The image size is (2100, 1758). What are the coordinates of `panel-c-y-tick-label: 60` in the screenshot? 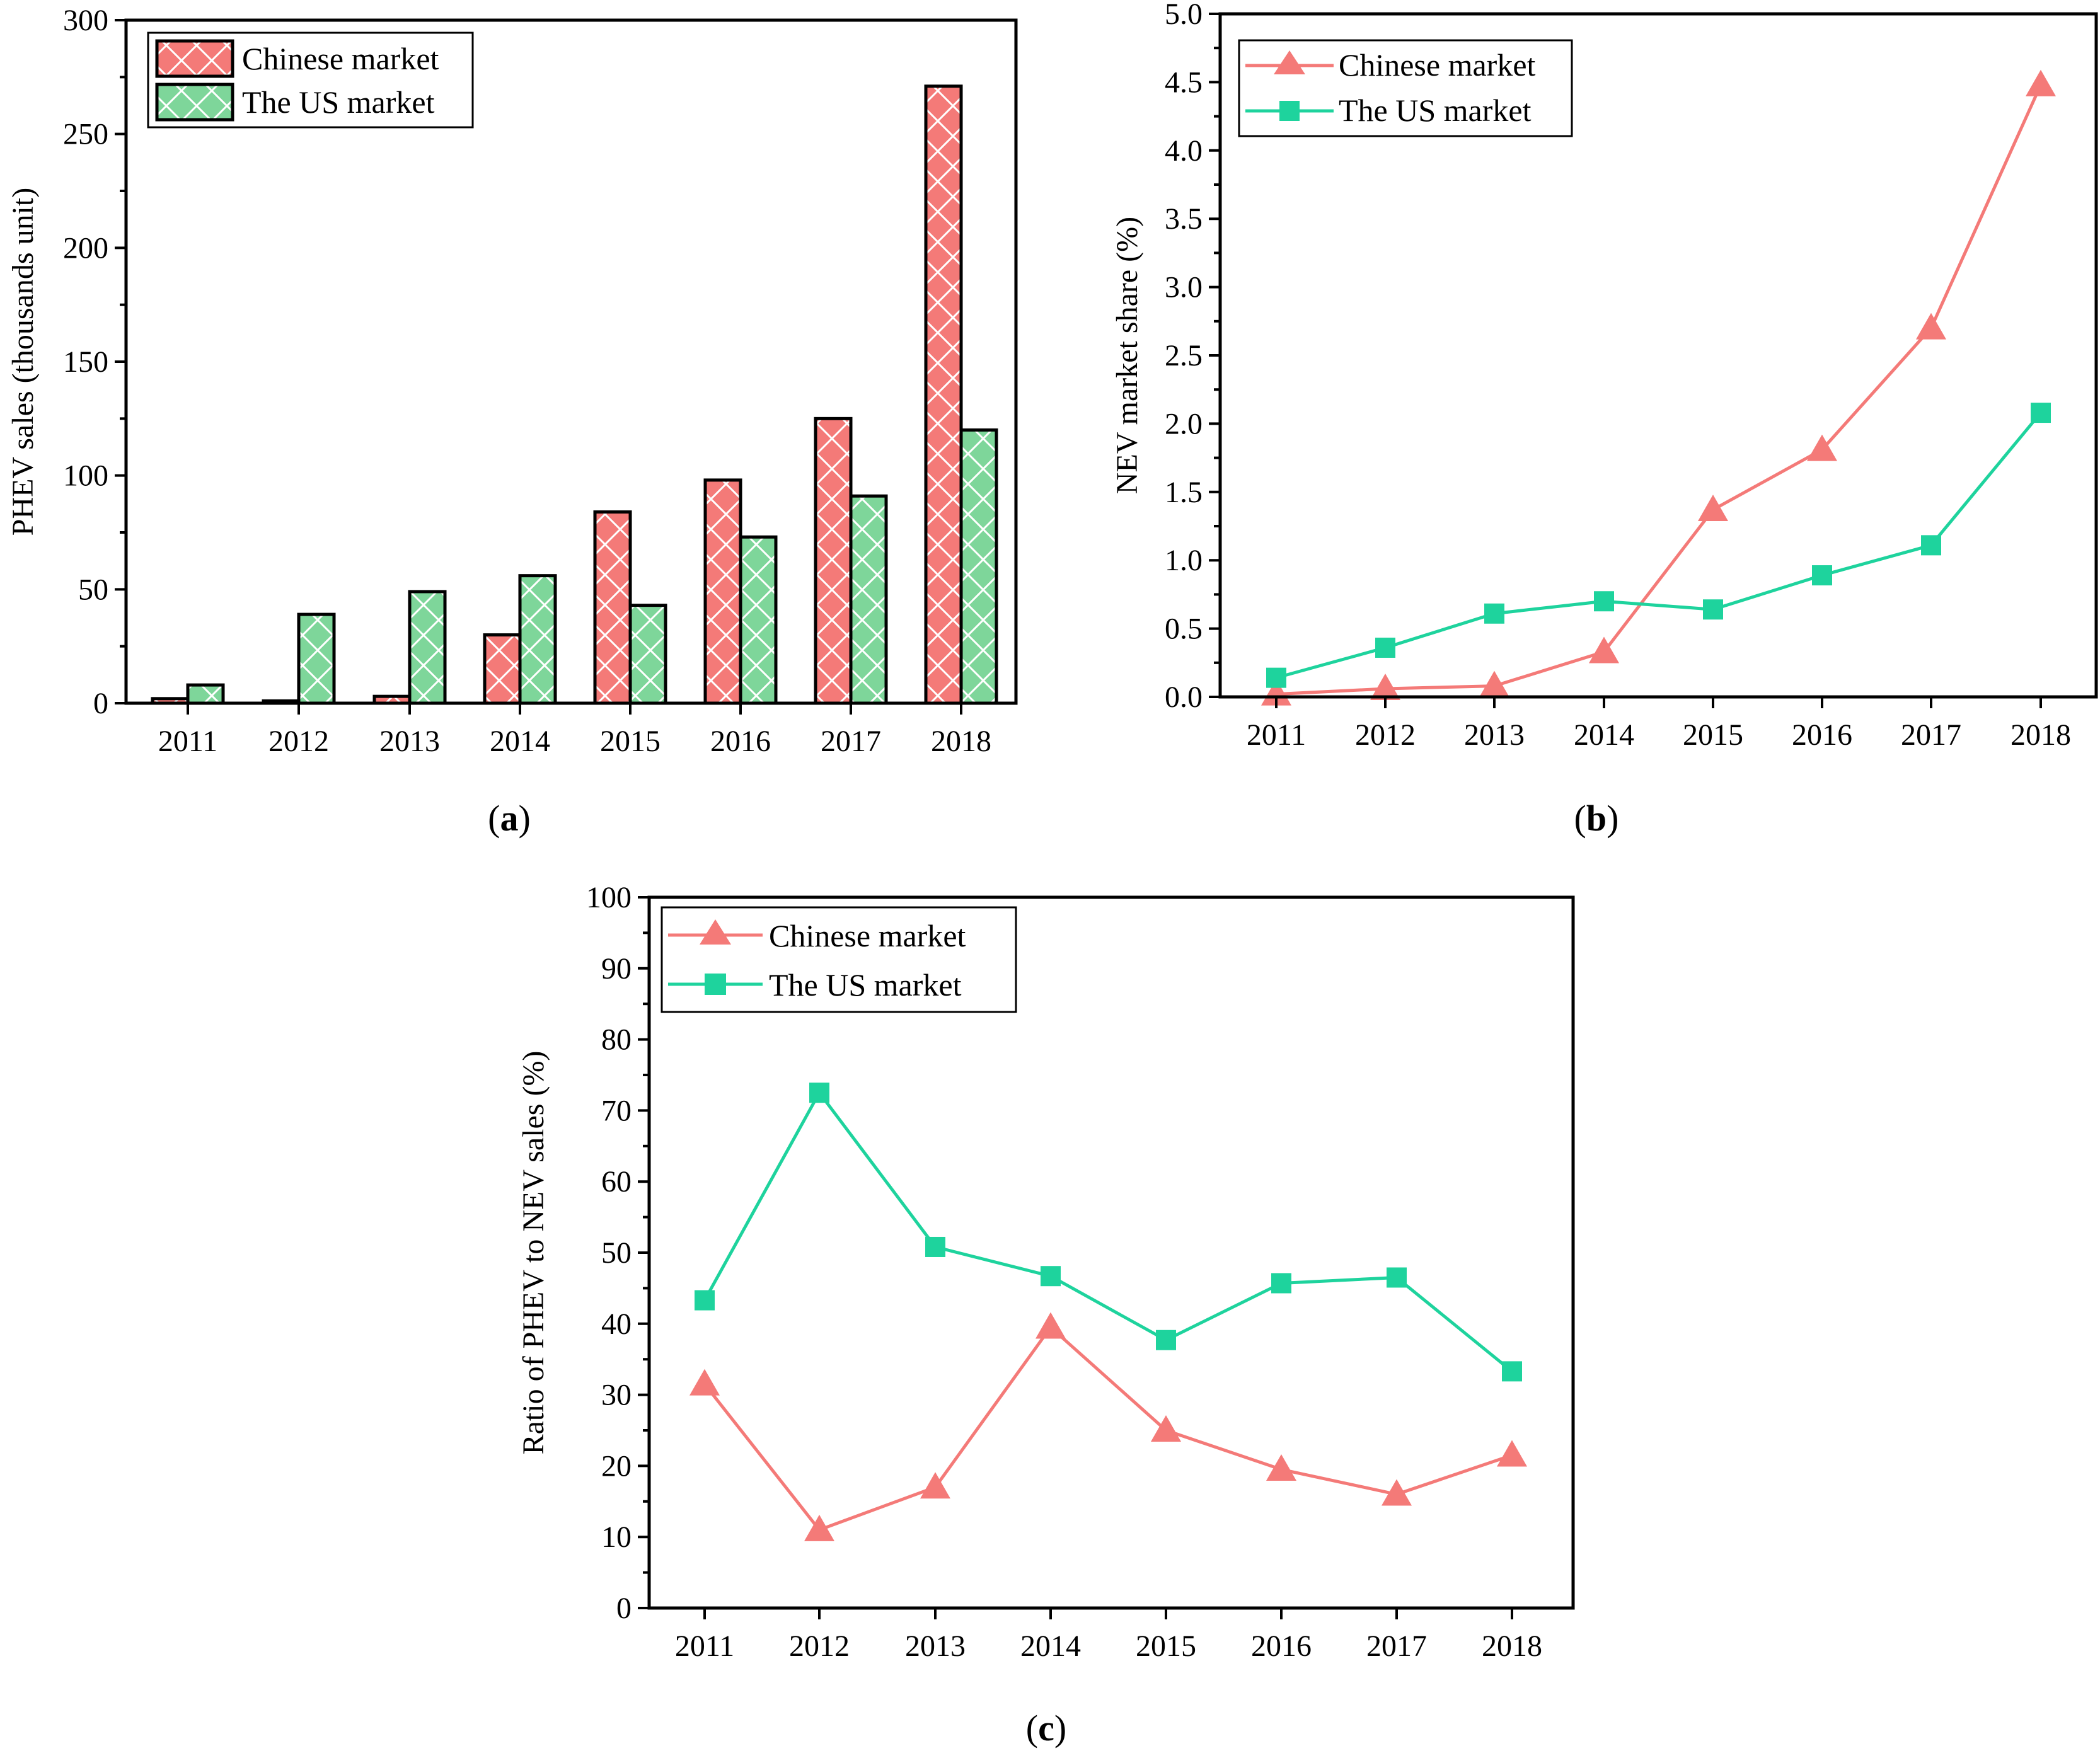 It's located at (616, 1182).